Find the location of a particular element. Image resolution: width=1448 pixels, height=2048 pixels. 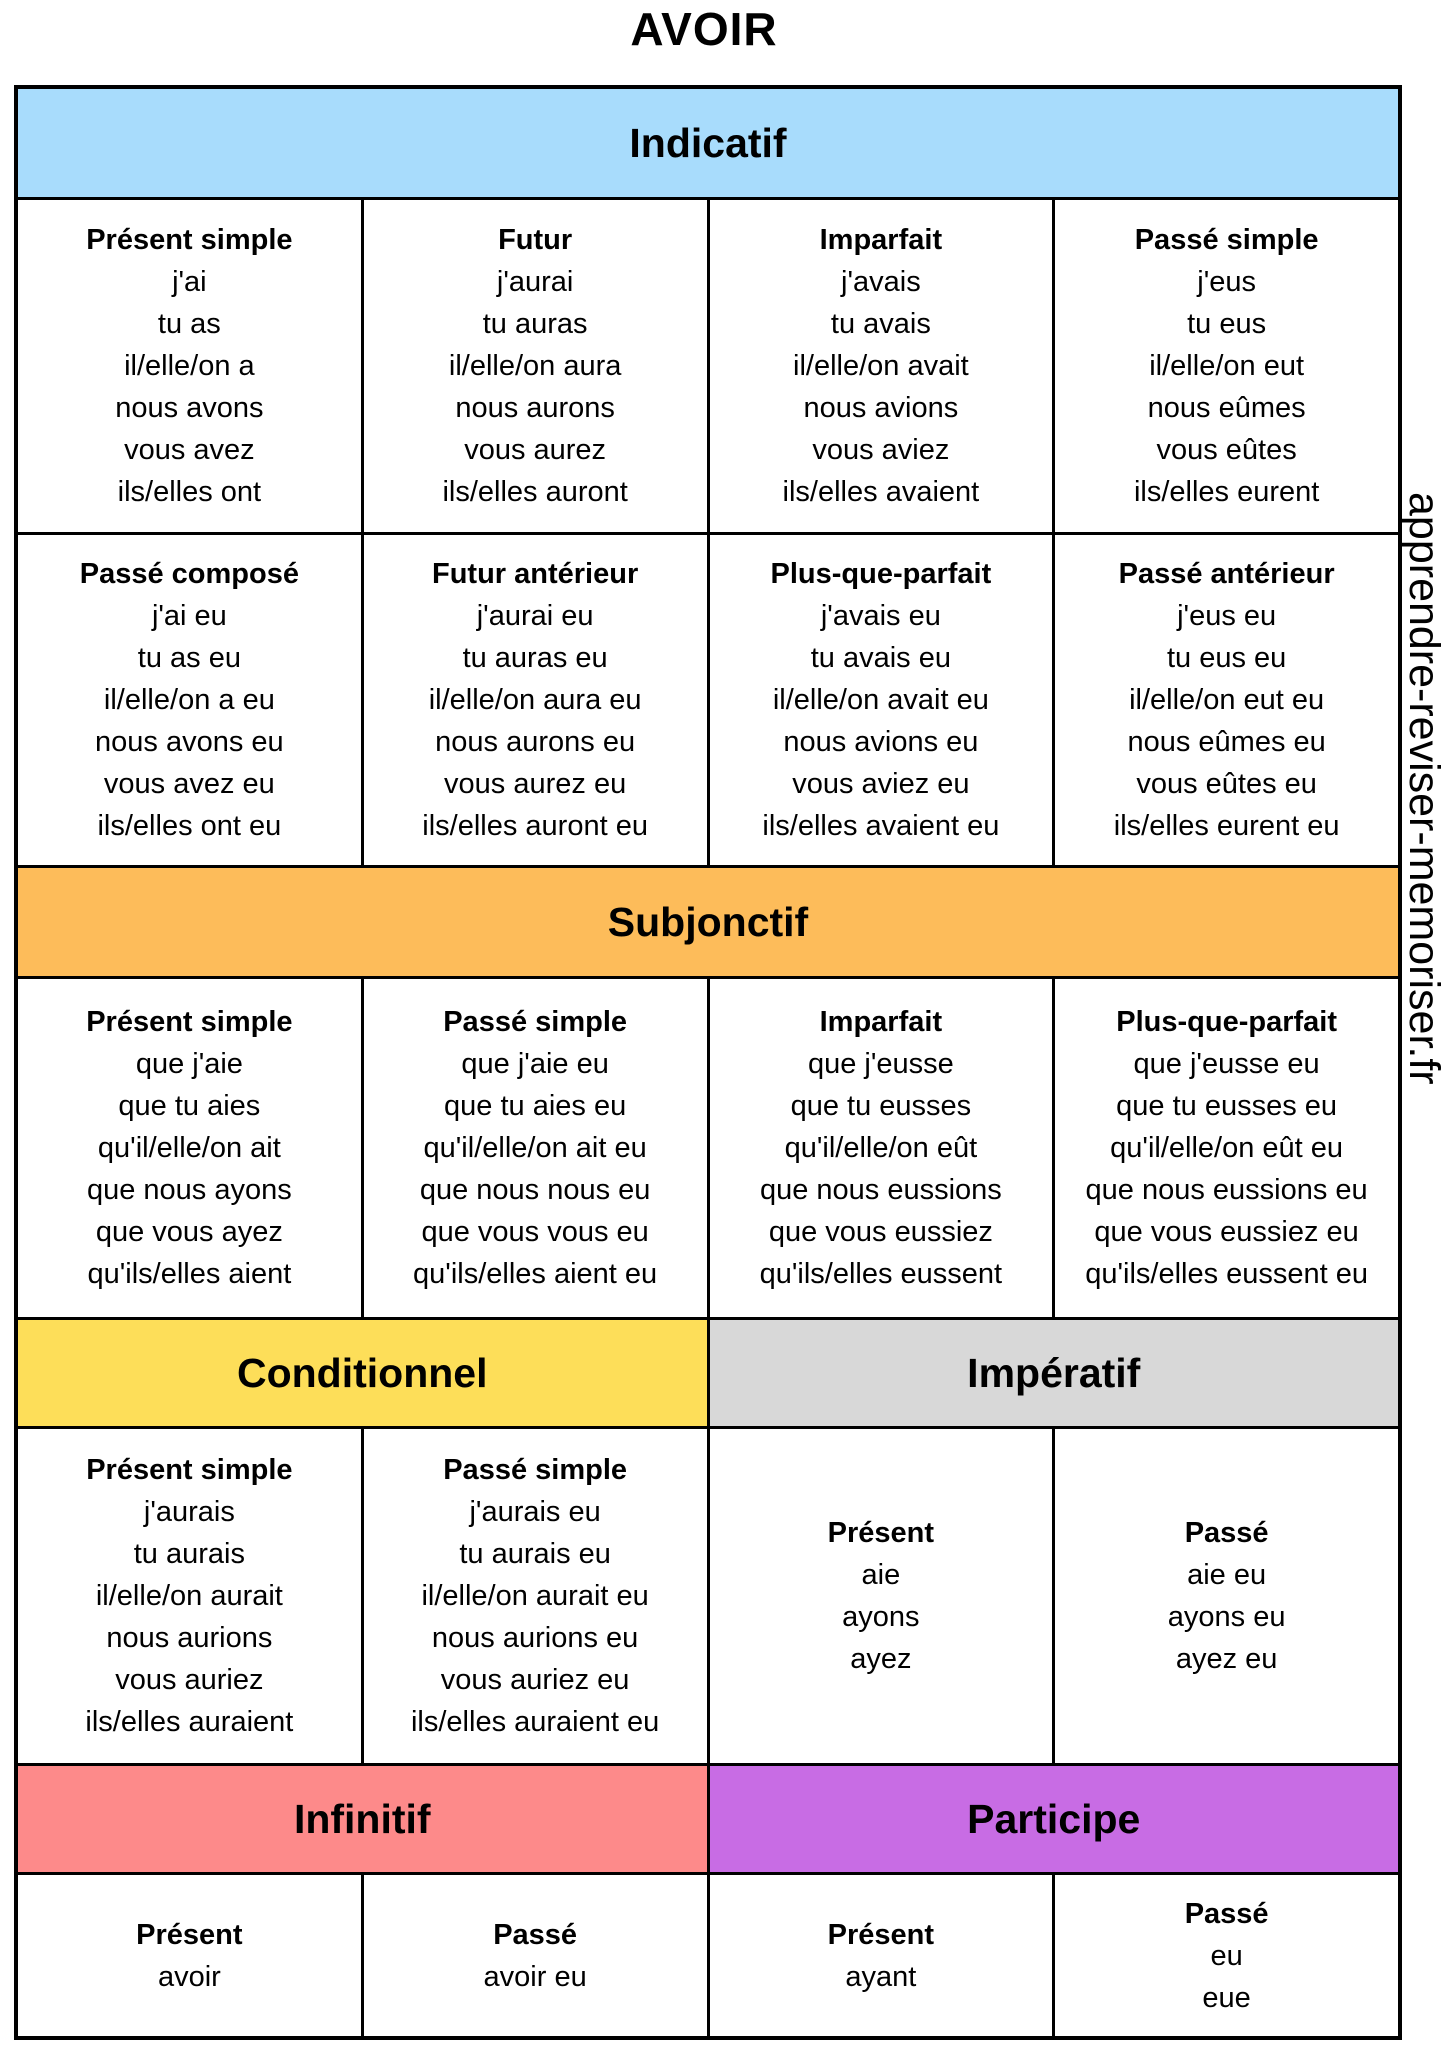

conjugation-form: eu is located at coordinates (1226, 1955).